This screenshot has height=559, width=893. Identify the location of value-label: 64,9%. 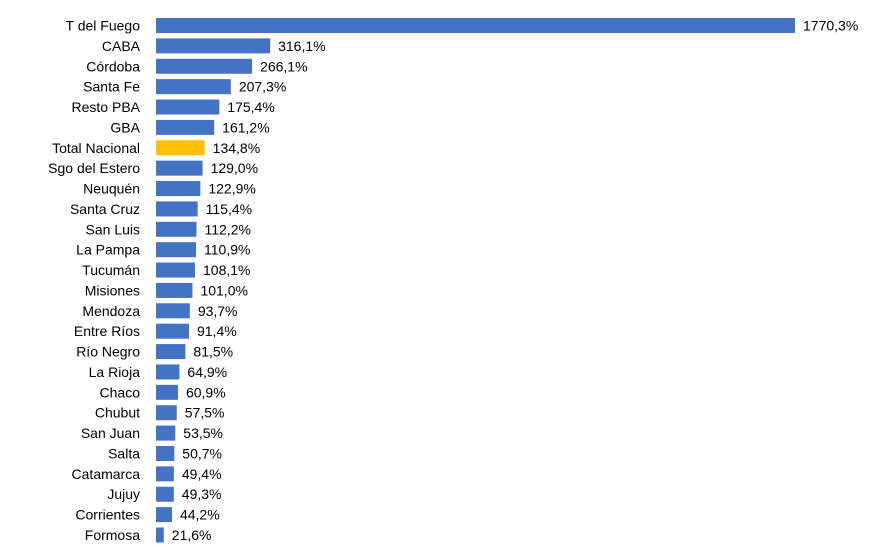
(207, 372).